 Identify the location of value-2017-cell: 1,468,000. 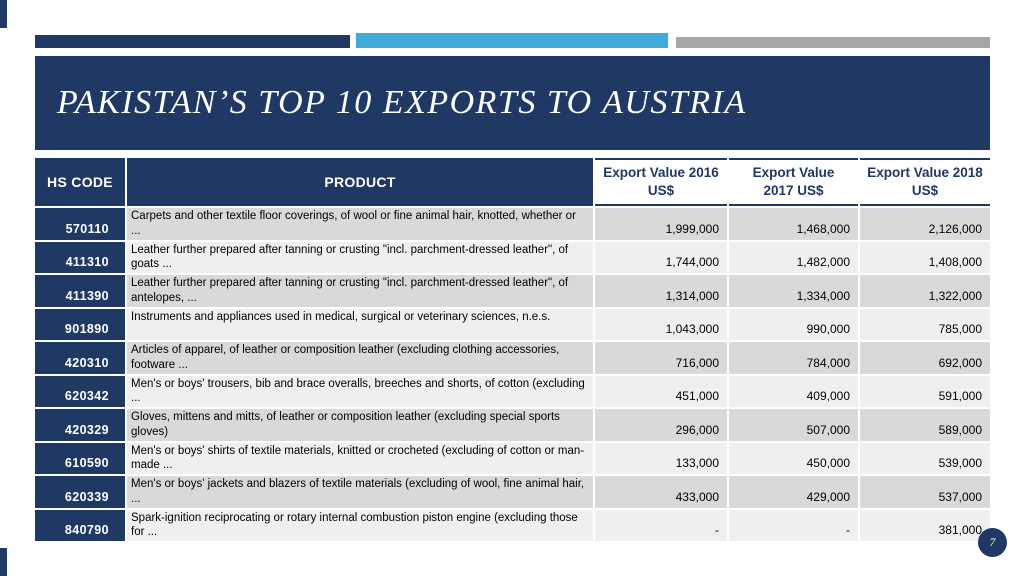
(793, 224).